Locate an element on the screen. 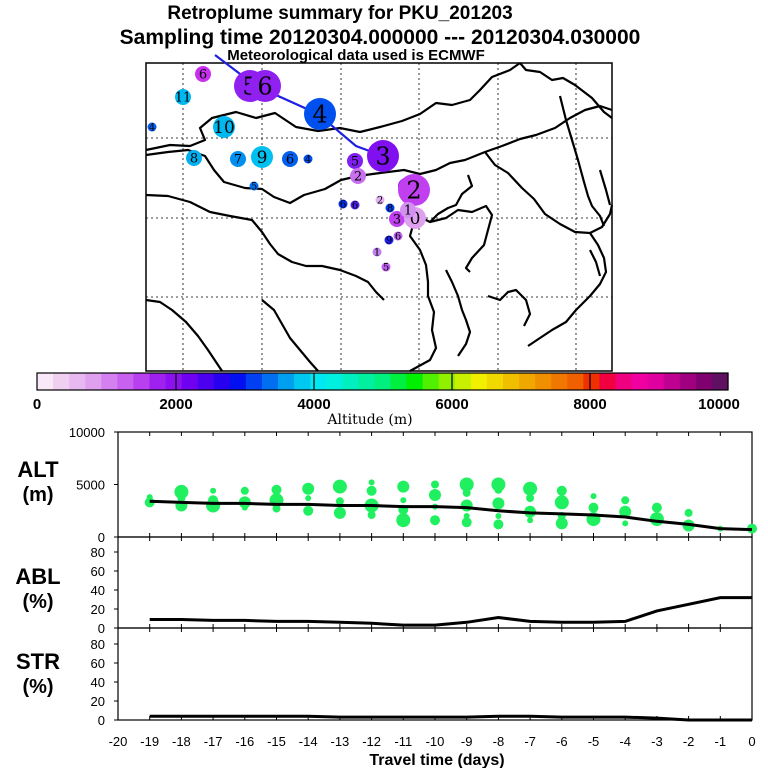 This screenshot has width=768, height=768. colorbar-tick-2000: 2000 is located at coordinates (175, 404).